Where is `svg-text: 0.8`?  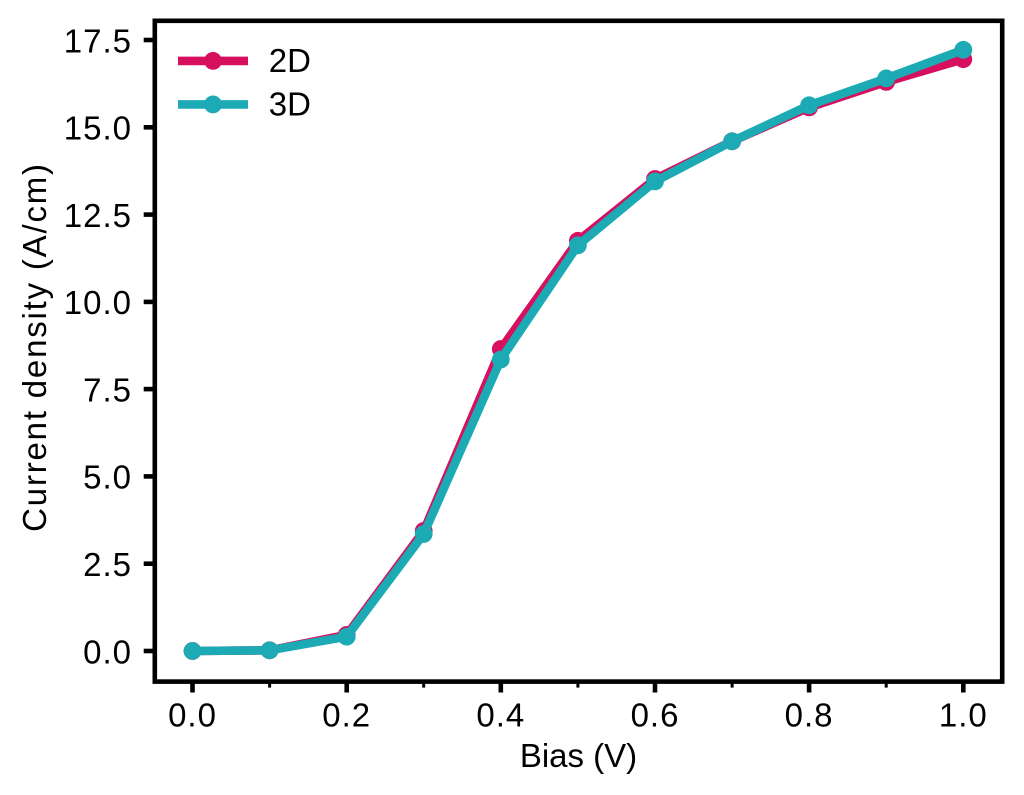 svg-text: 0.8 is located at coordinates (809, 714).